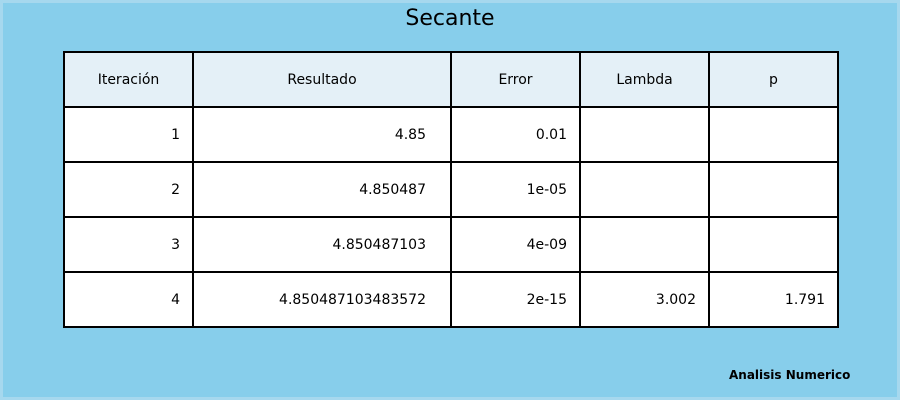 This screenshot has width=900, height=400. Describe the element at coordinates (515, 134) in the screenshot. I see `cell-error: 0.01` at that location.